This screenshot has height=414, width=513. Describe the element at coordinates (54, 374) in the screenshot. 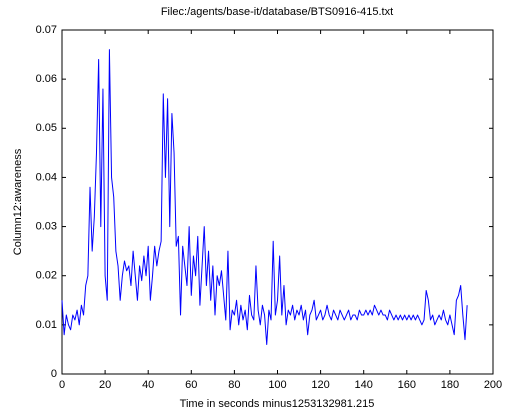

I see `y-tick-label: 0` at that location.